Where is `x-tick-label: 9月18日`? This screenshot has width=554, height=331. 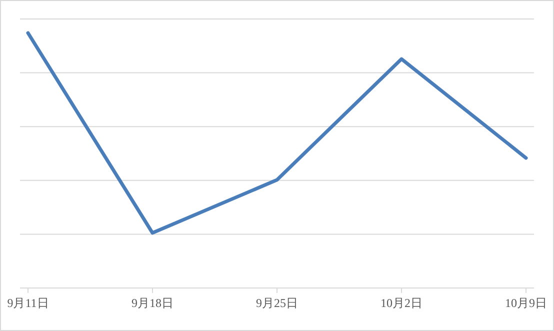
x-tick-label: 9月18日 is located at coordinates (153, 303).